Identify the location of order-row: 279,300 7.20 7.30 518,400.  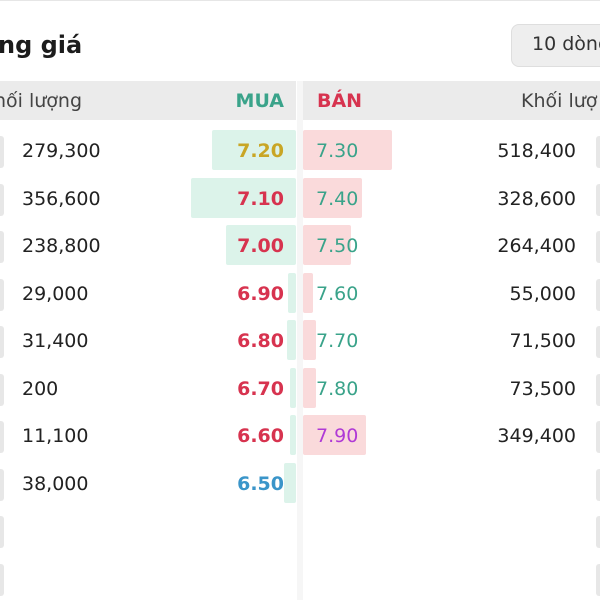
(300, 152).